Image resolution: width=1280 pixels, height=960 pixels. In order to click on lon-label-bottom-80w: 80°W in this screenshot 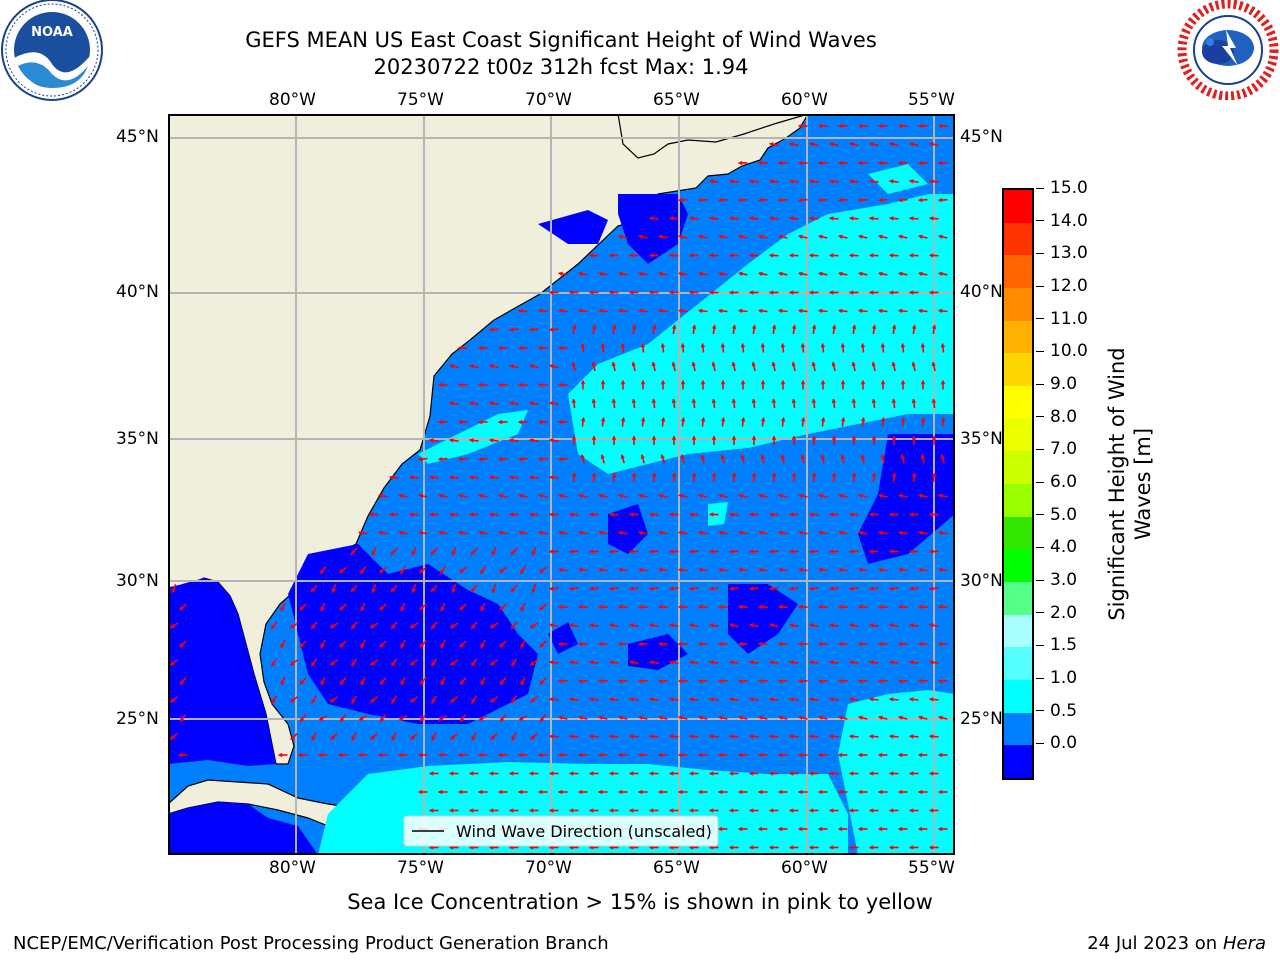, I will do `click(292, 868)`.